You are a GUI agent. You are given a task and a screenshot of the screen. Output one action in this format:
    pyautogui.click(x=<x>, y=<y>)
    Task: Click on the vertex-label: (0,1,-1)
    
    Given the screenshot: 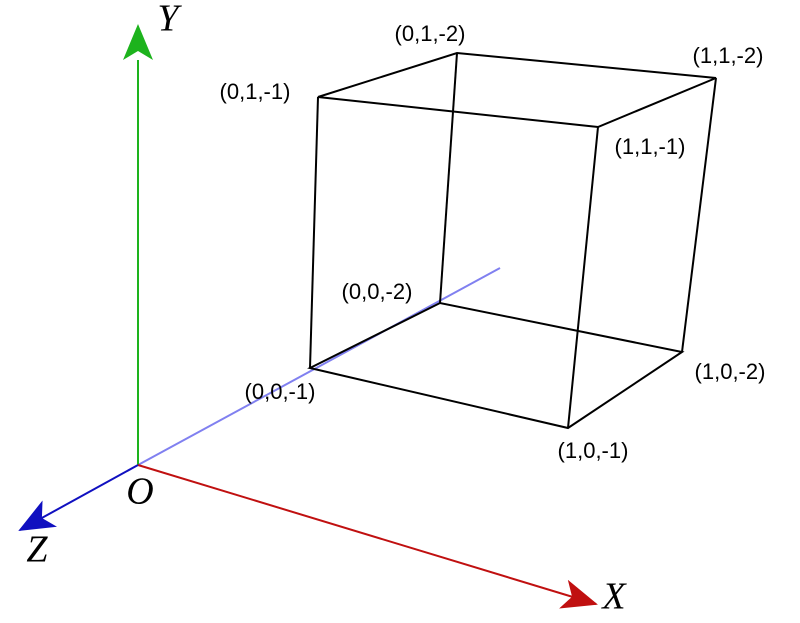 What is the action you would take?
    pyautogui.click(x=255, y=91)
    